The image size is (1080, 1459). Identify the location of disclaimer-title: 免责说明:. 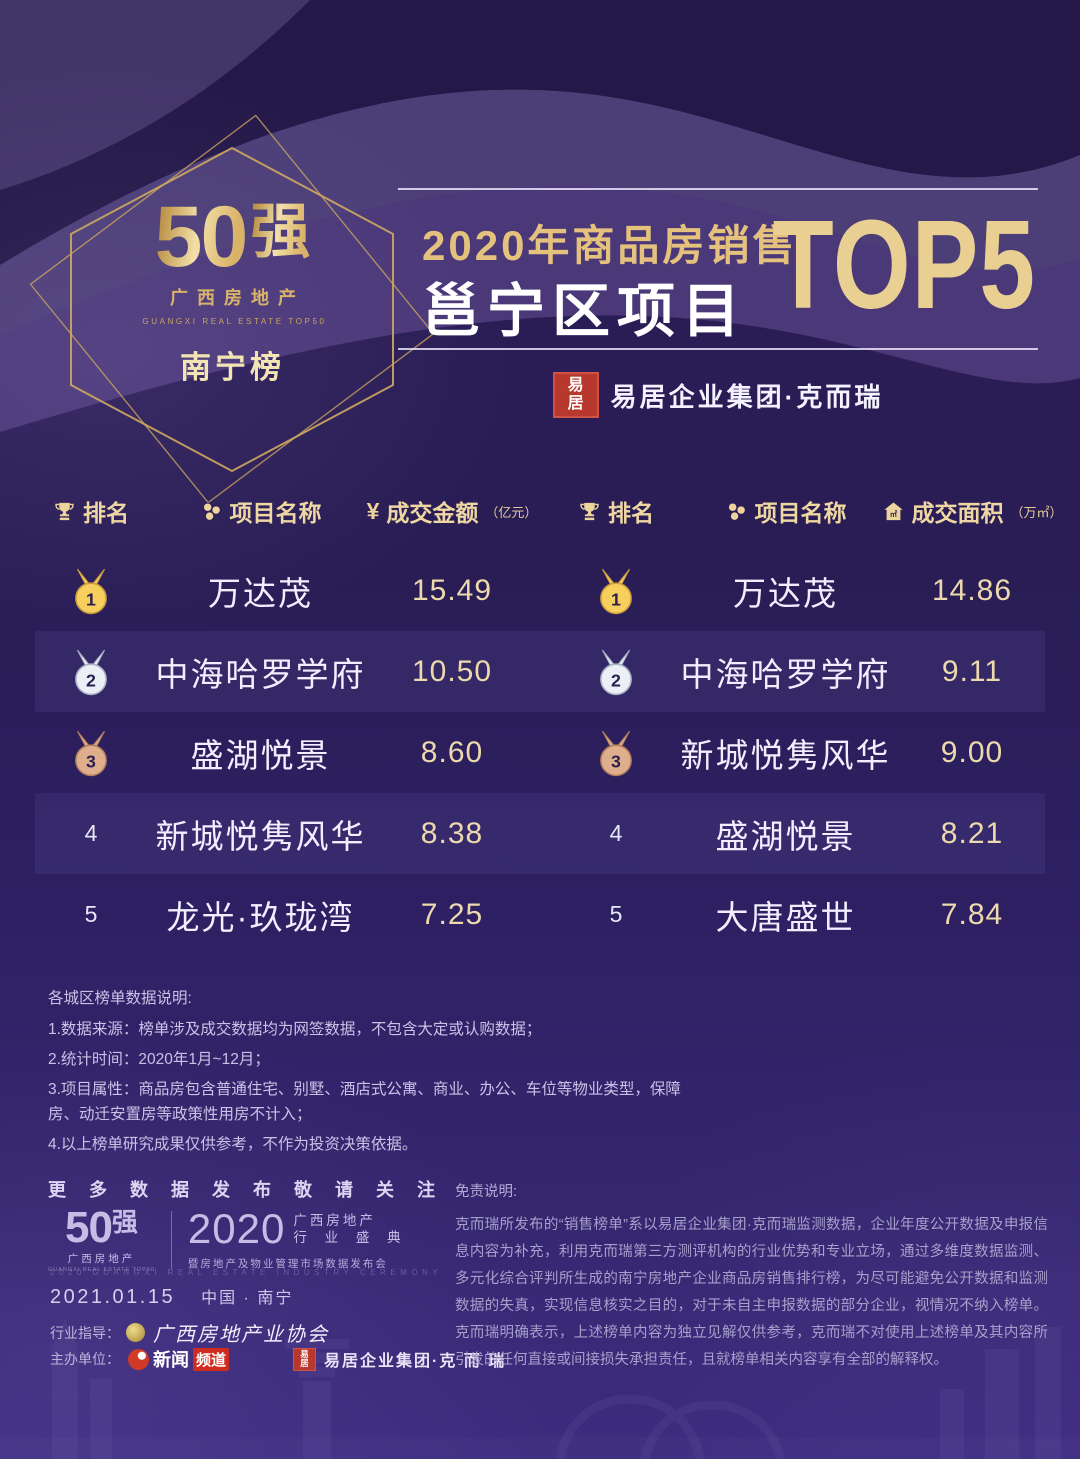
(486, 1192).